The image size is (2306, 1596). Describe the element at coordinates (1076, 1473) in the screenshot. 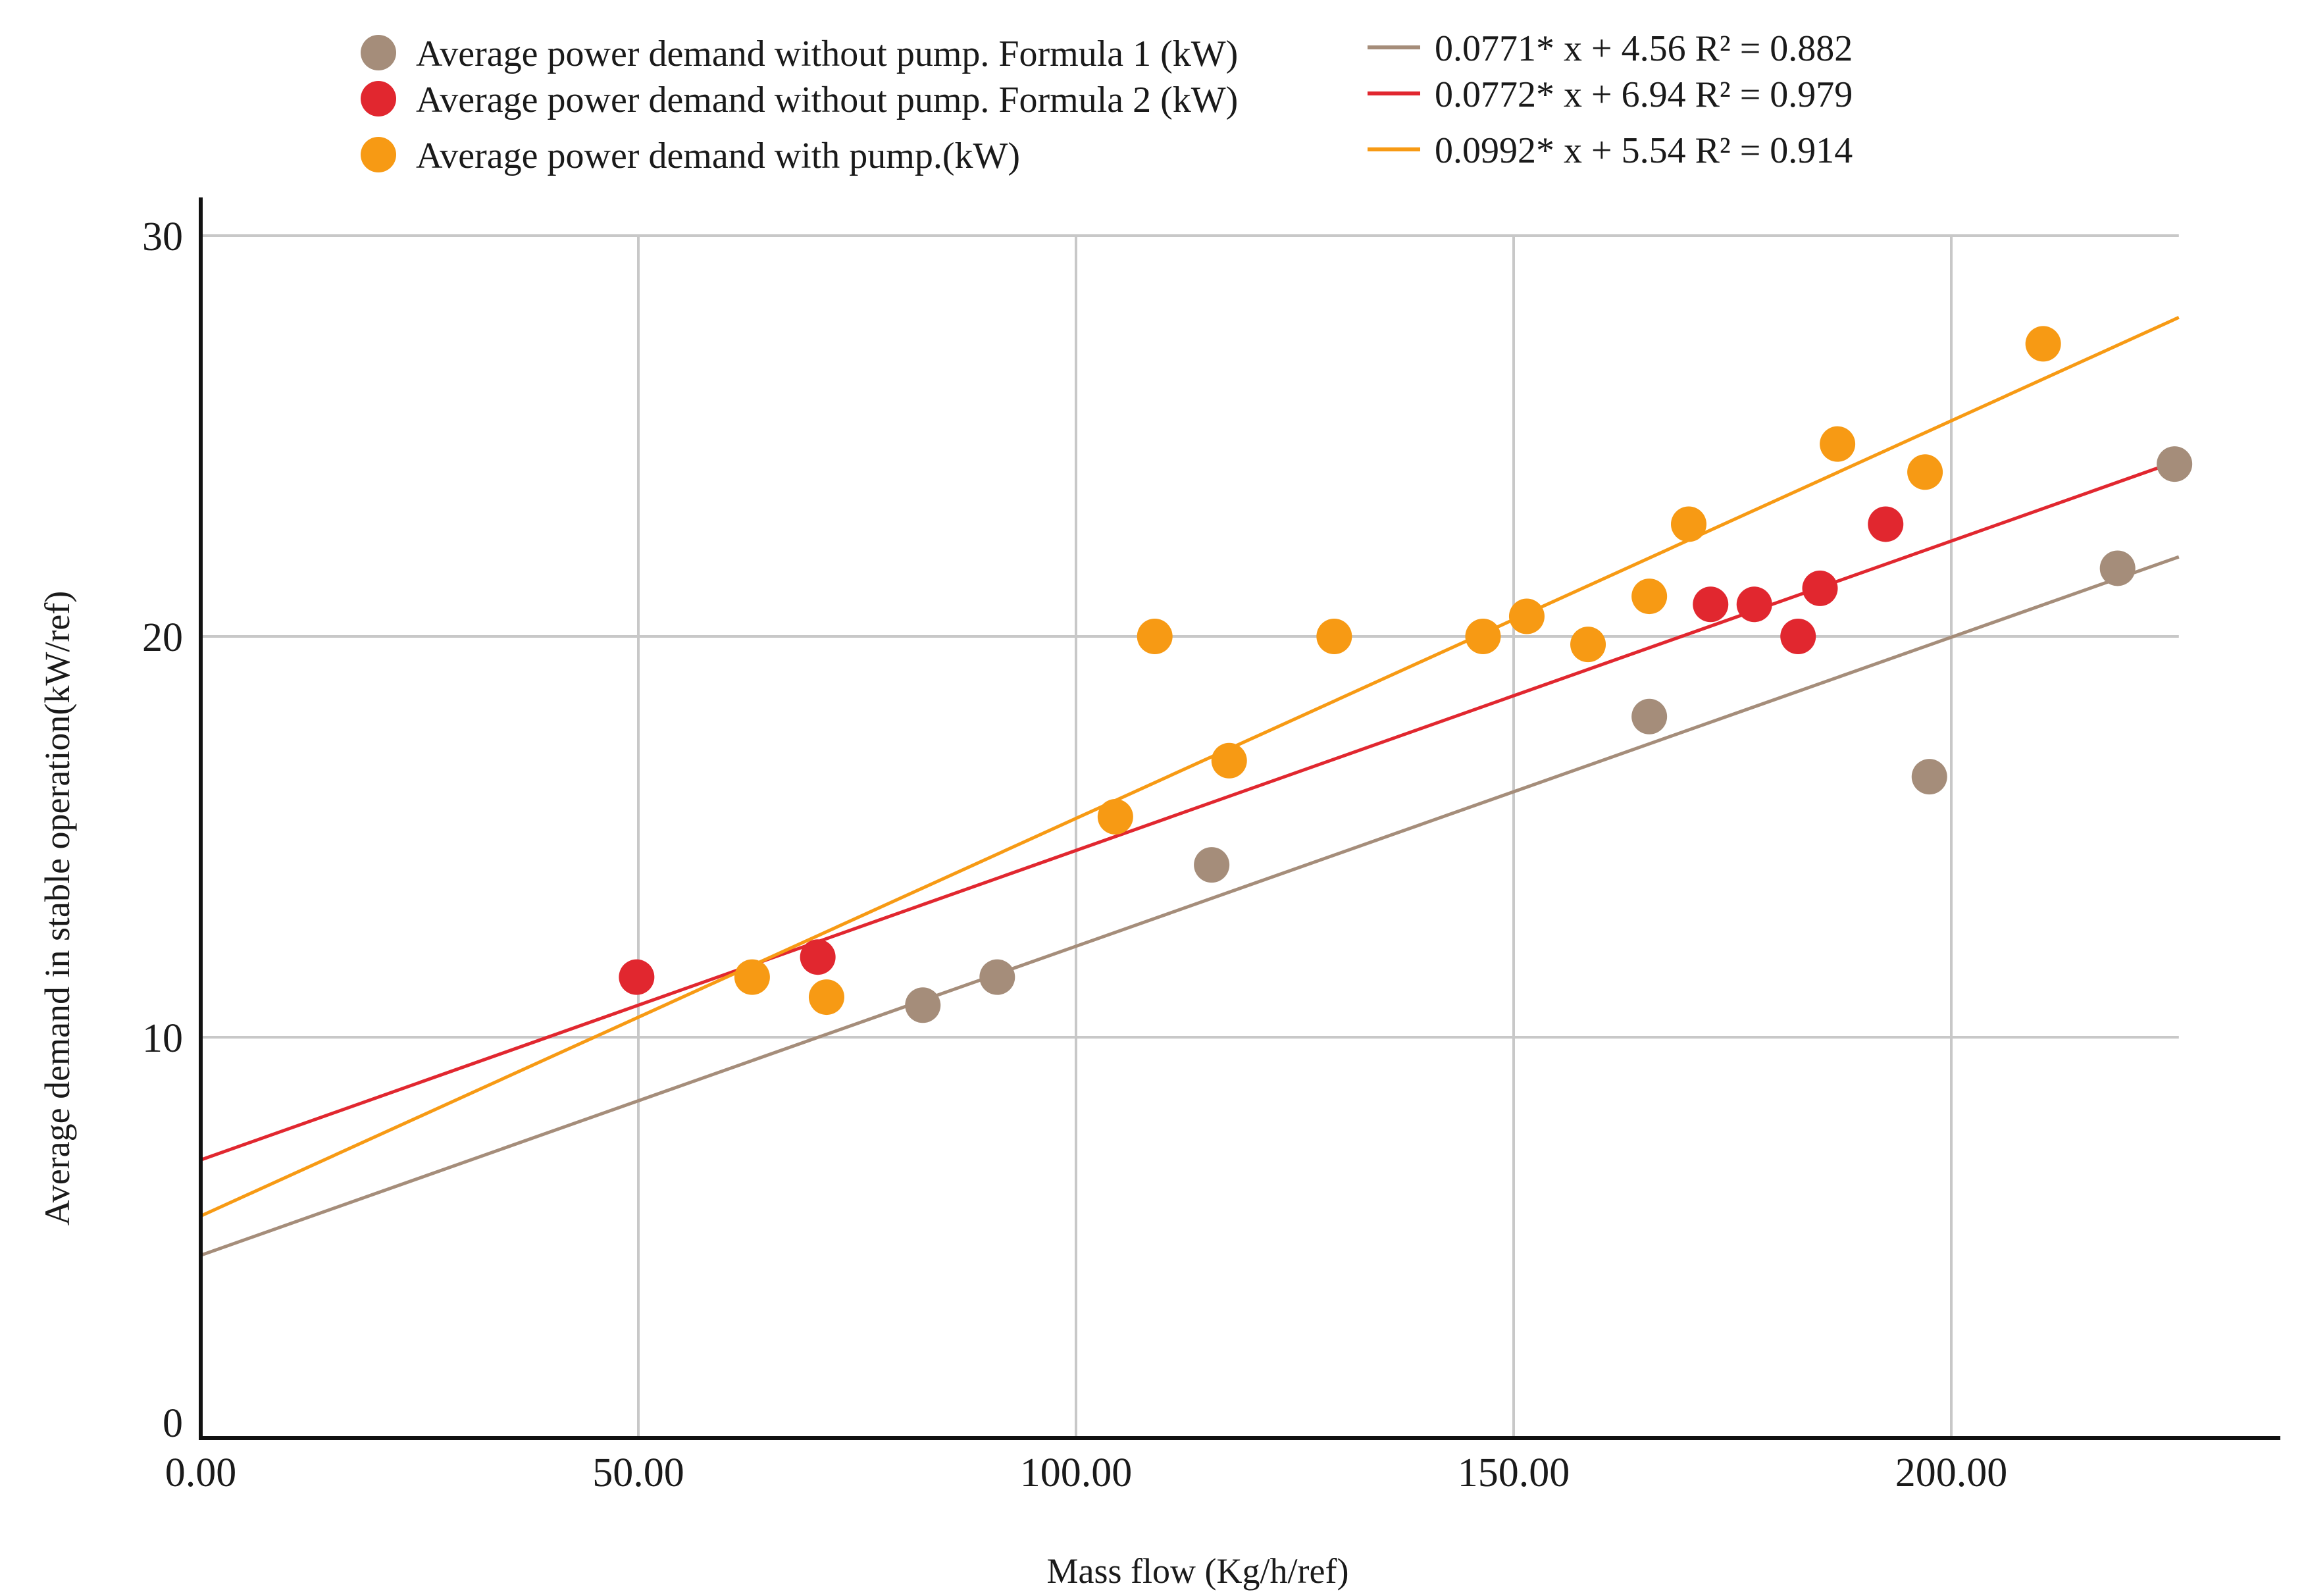

I see `x-tick-label: 100.00` at that location.